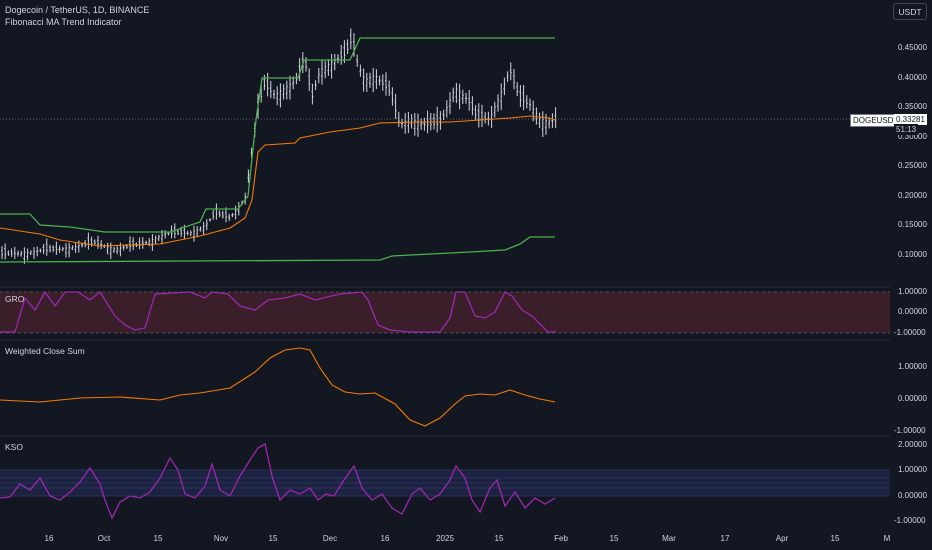 The image size is (932, 550). What do you see at coordinates (912, 195) in the screenshot?
I see `price-tick: 0.20000` at bounding box center [912, 195].